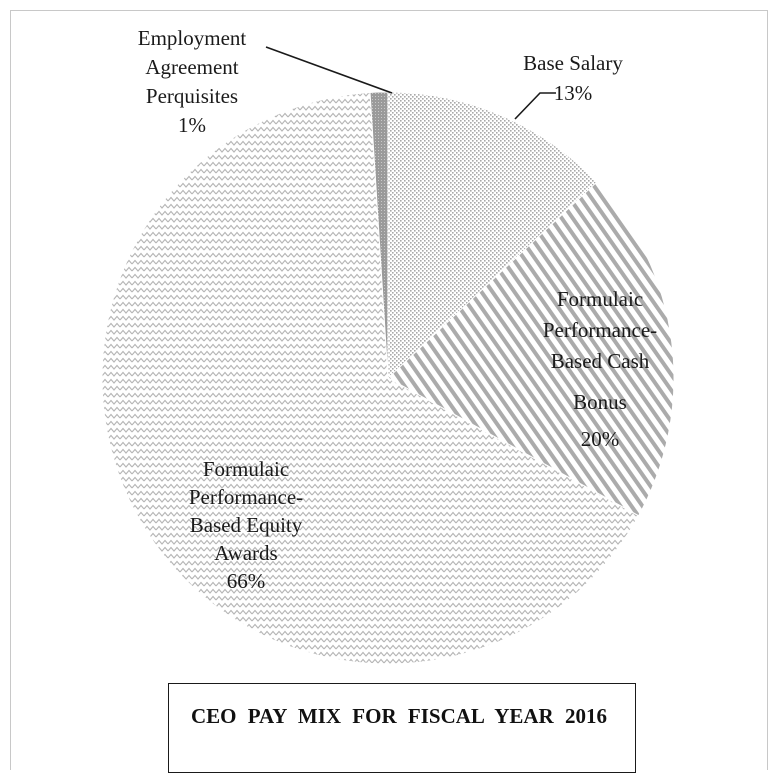 Image resolution: width=771 pixels, height=773 pixels. What do you see at coordinates (245, 553) in the screenshot?
I see `slice-label-line: Awards` at bounding box center [245, 553].